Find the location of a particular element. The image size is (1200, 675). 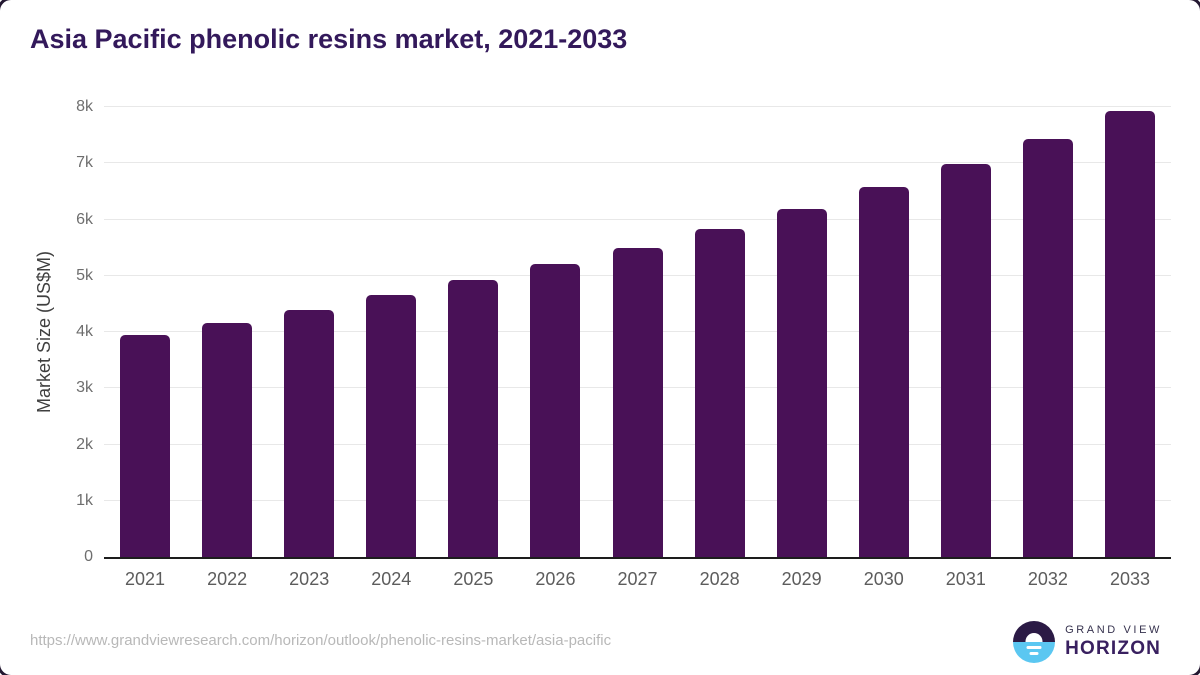

y-tick-label: 3k is located at coordinates (84, 388).